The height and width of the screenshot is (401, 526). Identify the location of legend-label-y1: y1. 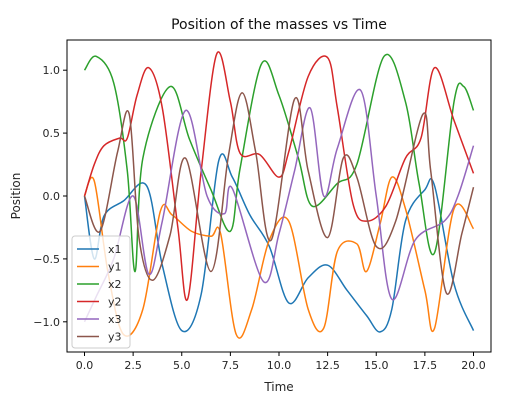
(115, 267).